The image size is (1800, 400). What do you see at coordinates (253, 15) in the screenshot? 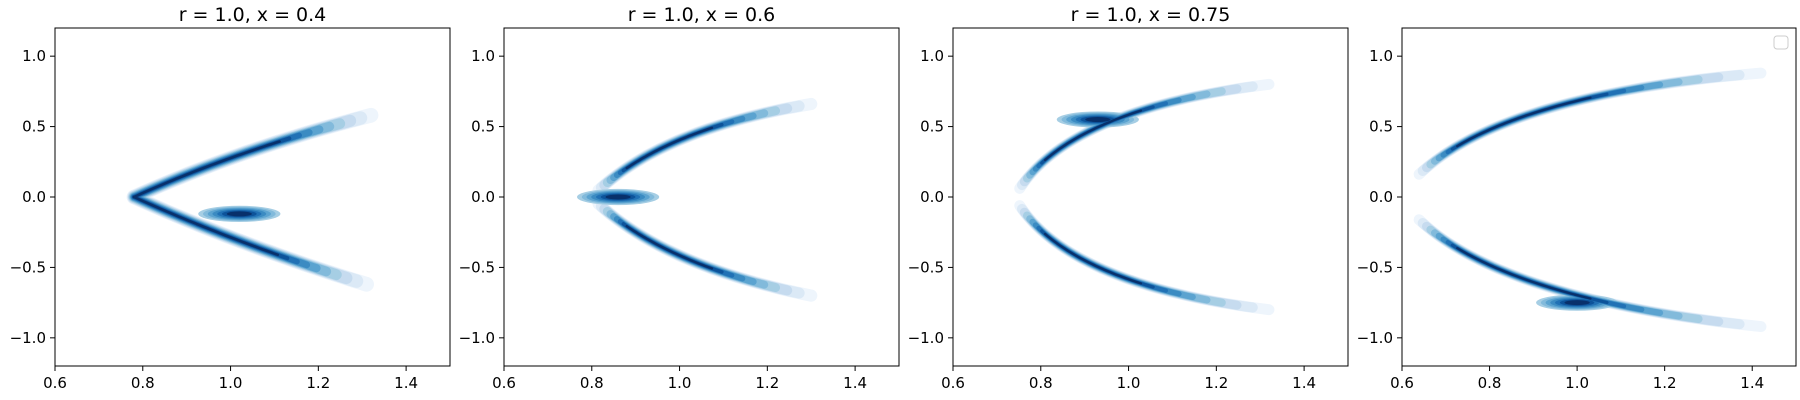
I see `subplot-title: r = 1.0, x = 0.4` at bounding box center [253, 15].